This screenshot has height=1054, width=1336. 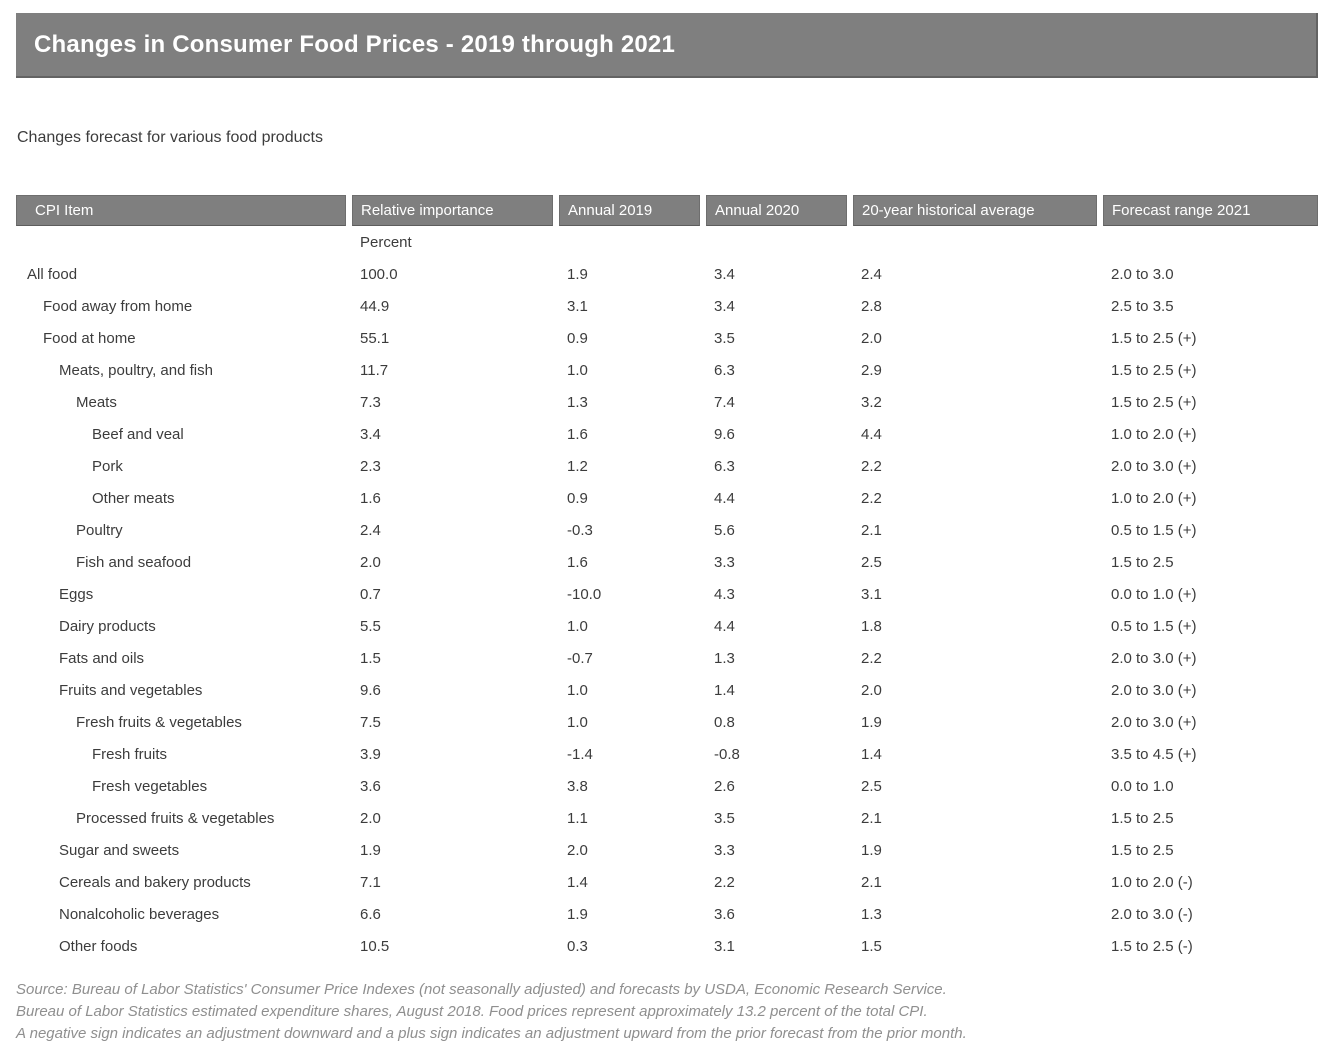 What do you see at coordinates (577, 882) in the screenshot?
I see `annual-2019-value: 1.4` at bounding box center [577, 882].